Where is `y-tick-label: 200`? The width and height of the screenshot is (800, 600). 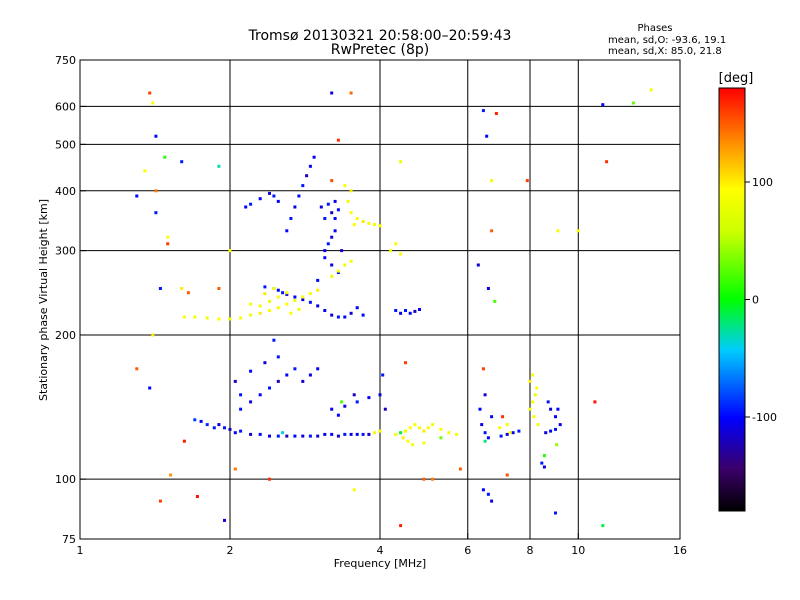
y-tick-label: 200 is located at coordinates (65, 335).